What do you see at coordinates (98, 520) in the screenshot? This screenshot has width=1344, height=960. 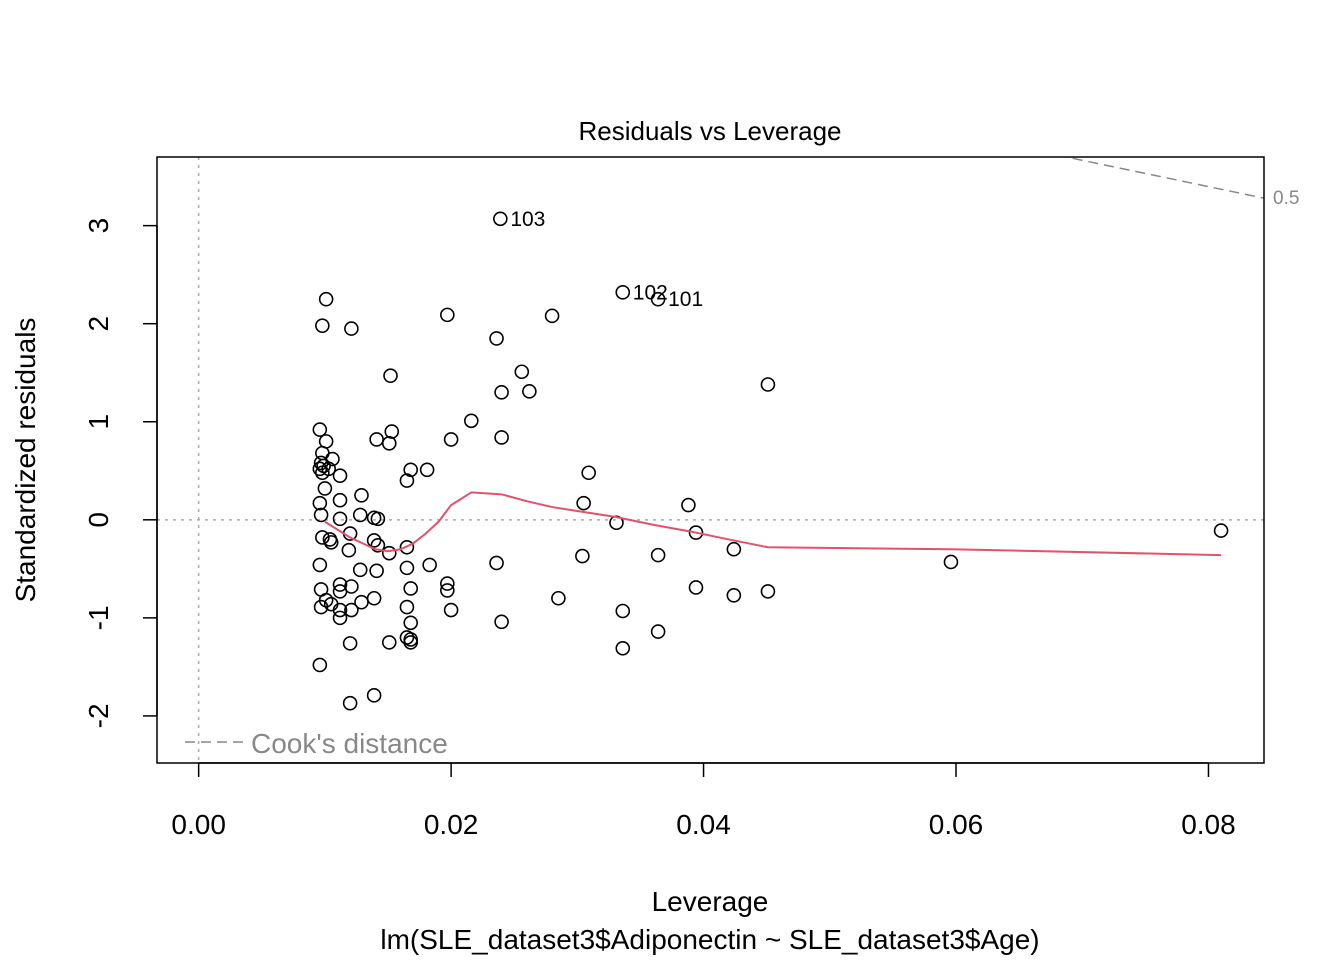 I see `y-tick-label: 0` at bounding box center [98, 520].